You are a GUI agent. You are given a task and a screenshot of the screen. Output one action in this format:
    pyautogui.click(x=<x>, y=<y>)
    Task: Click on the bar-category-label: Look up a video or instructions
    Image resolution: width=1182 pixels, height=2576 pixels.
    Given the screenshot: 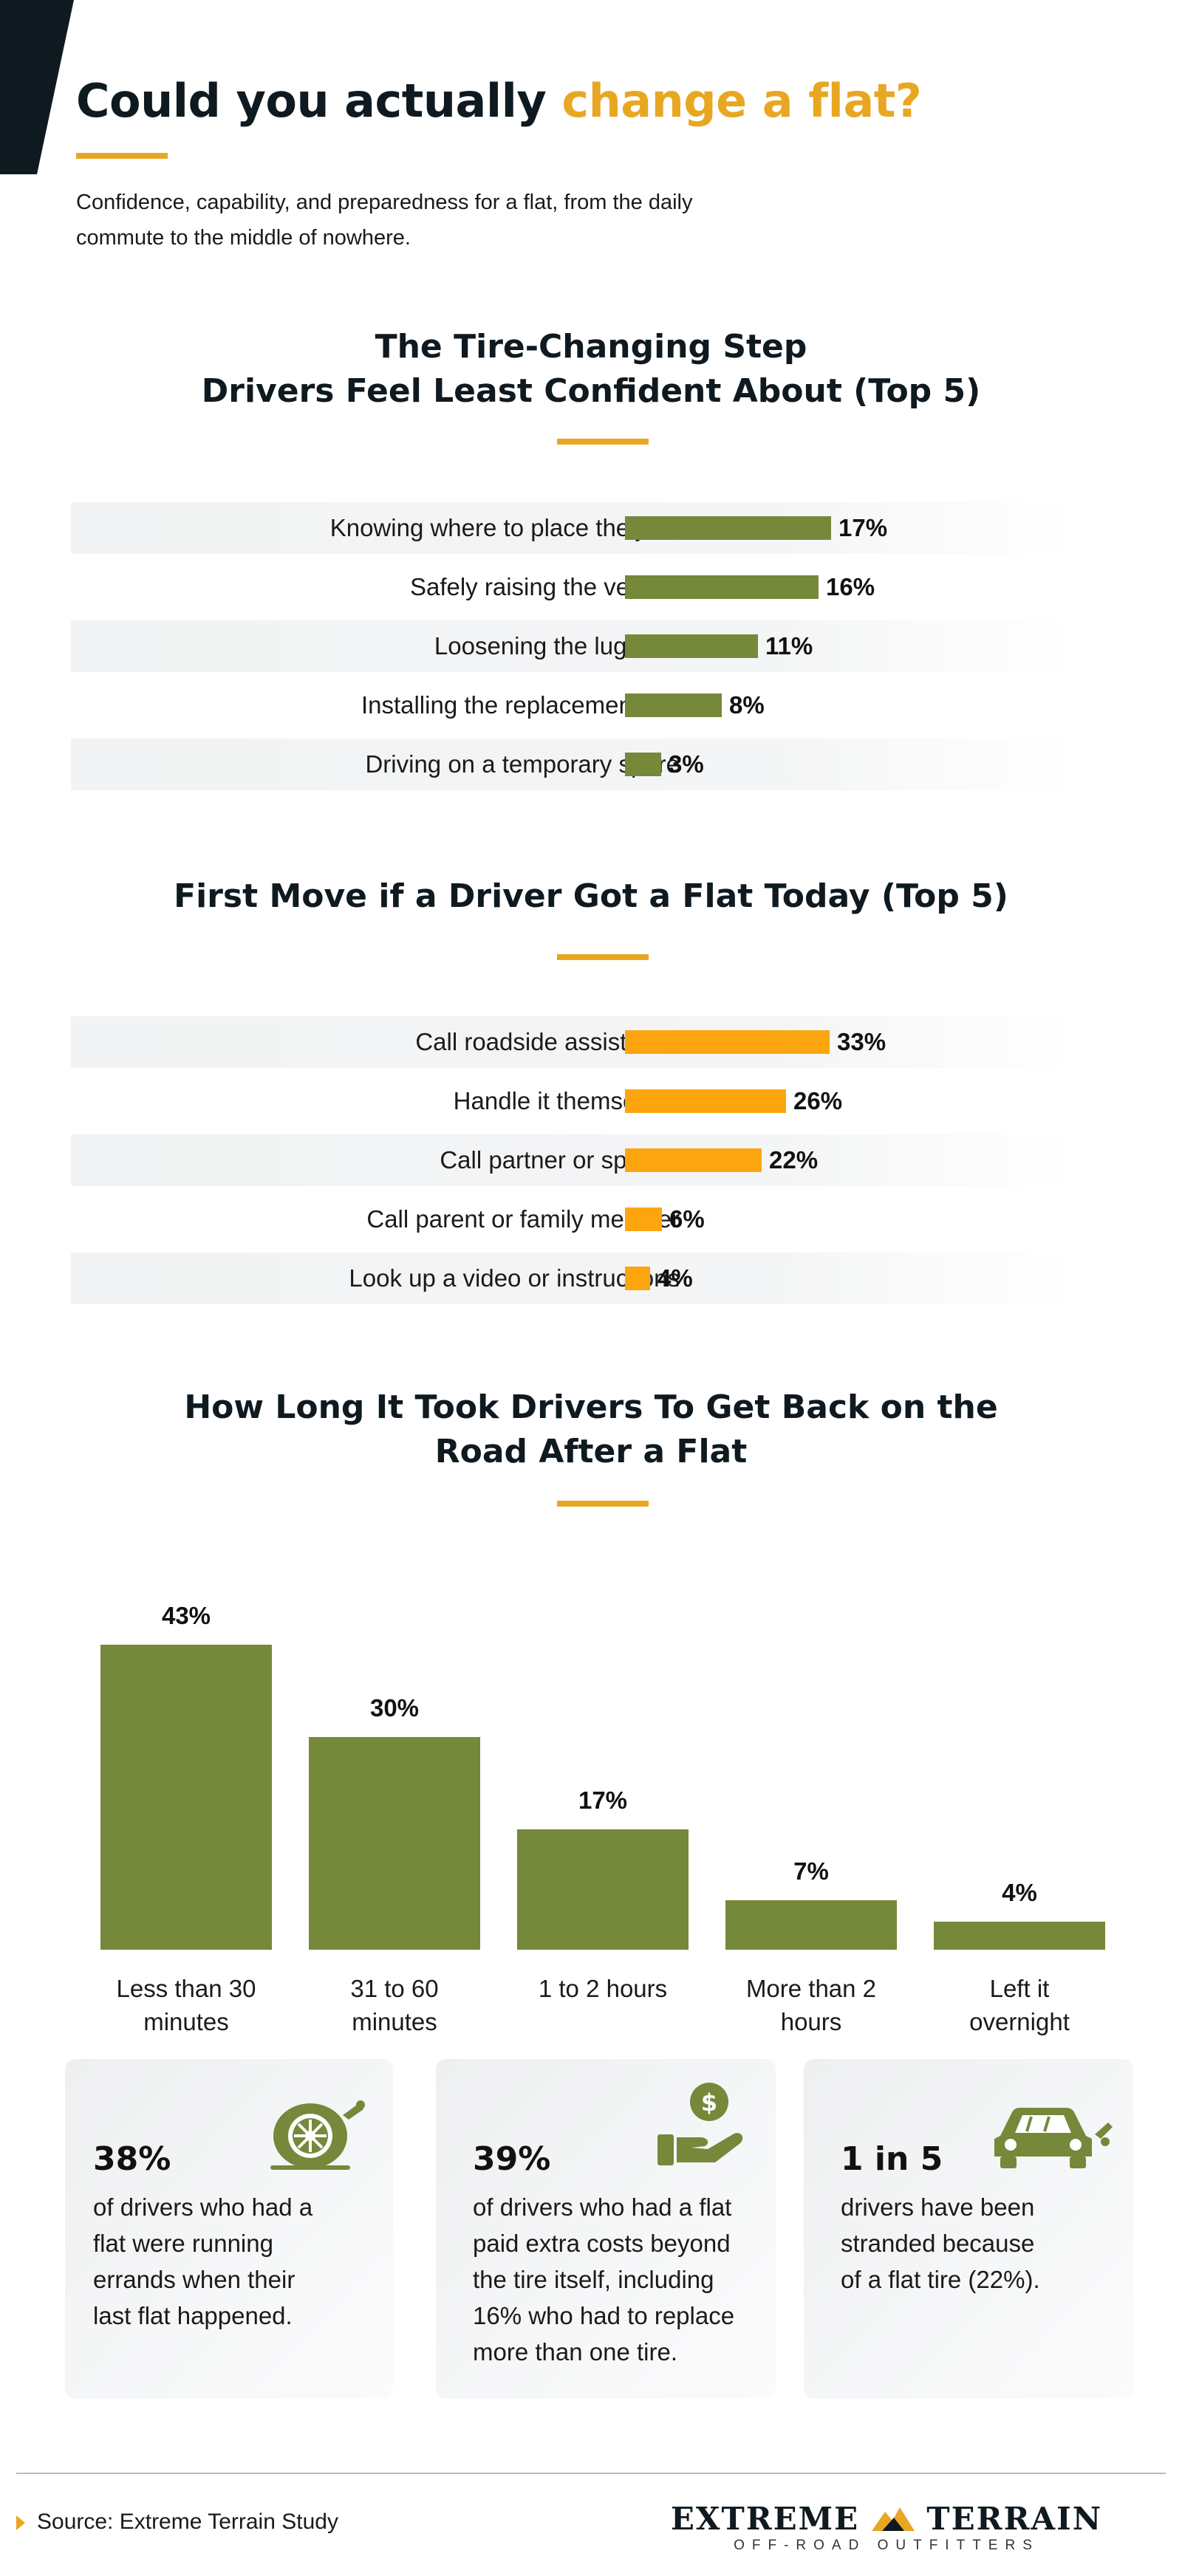 What is the action you would take?
    pyautogui.click(x=514, y=1278)
    